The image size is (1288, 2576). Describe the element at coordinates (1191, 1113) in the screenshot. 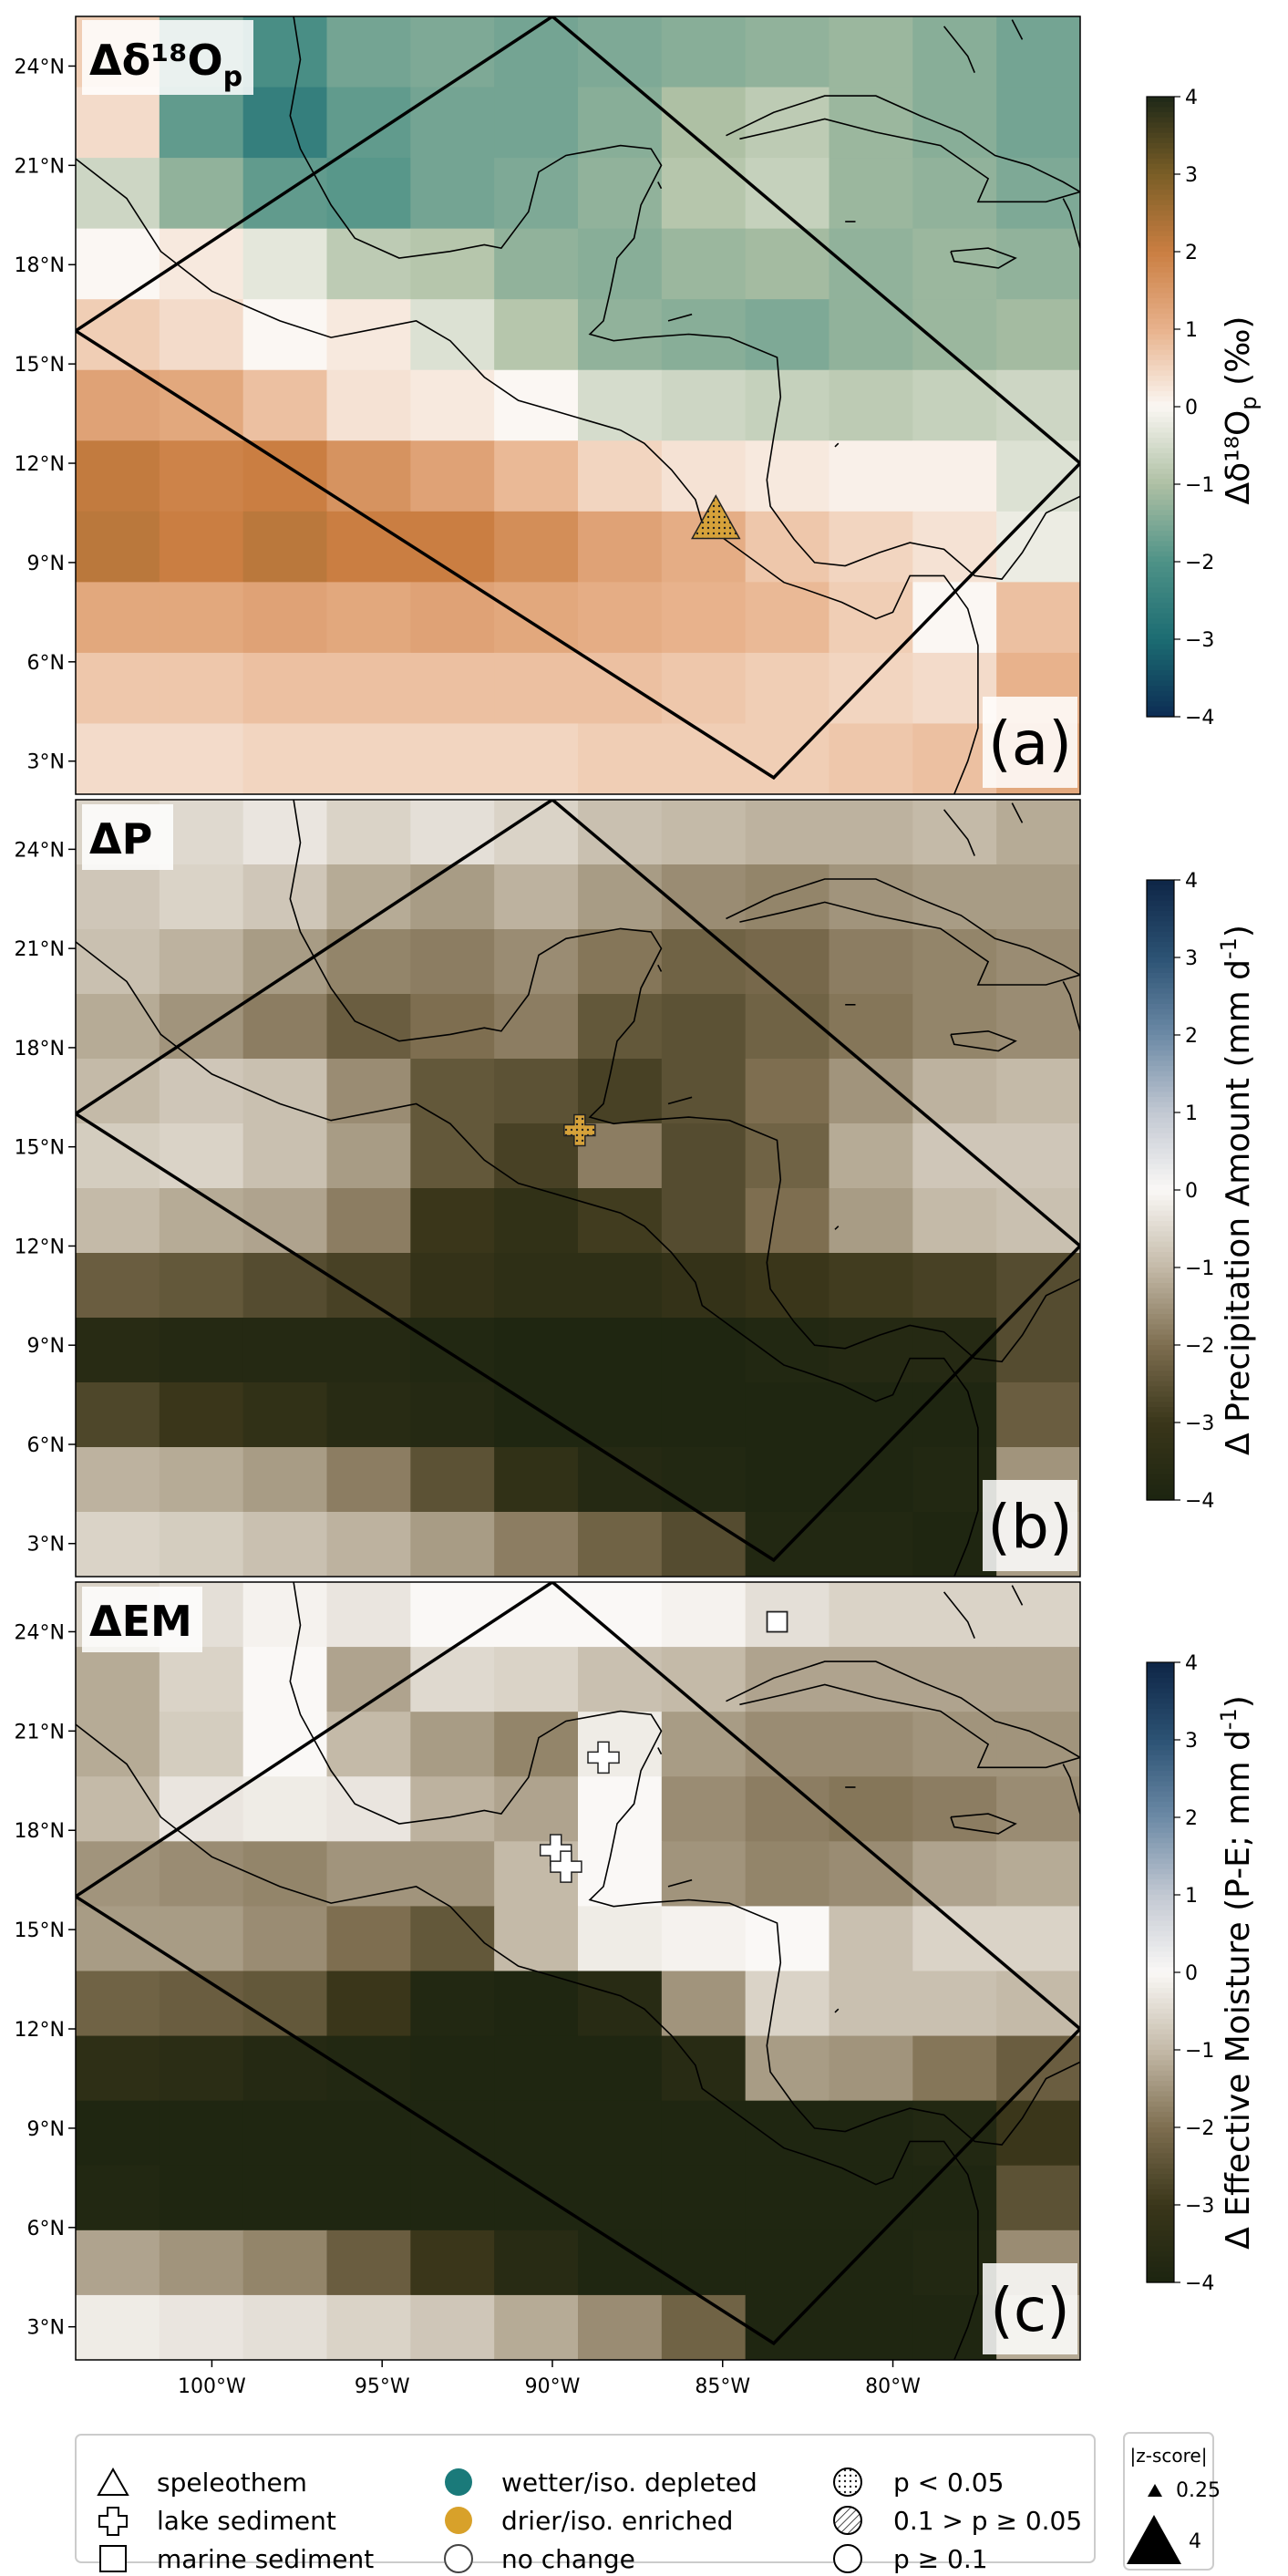

I see `colorbar-tick-label: 1` at that location.